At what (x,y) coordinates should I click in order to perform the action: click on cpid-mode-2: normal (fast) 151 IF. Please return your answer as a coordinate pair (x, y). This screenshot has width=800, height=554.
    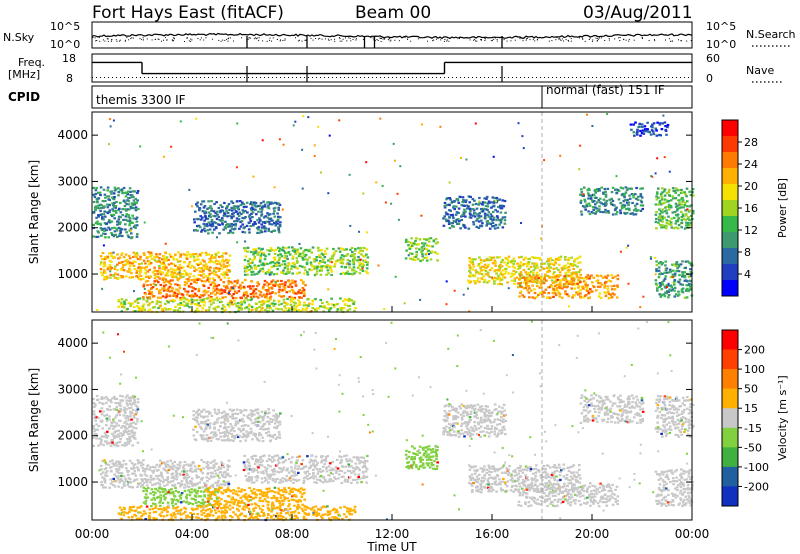
    Looking at the image, I should click on (605, 90).